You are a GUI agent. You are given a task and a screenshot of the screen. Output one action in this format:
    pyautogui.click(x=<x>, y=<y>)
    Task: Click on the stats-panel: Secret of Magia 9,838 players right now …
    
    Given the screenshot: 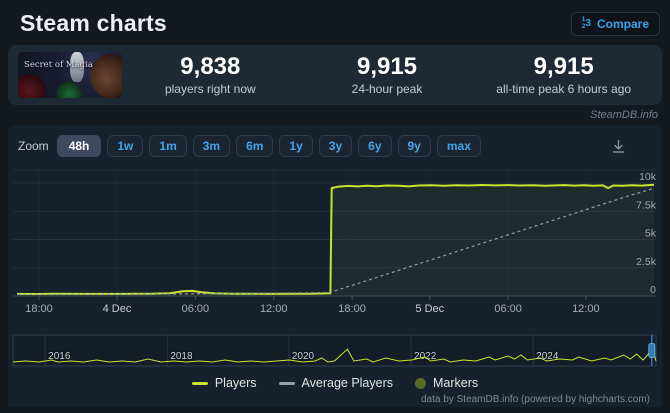 What is the action you would take?
    pyautogui.click(x=335, y=75)
    